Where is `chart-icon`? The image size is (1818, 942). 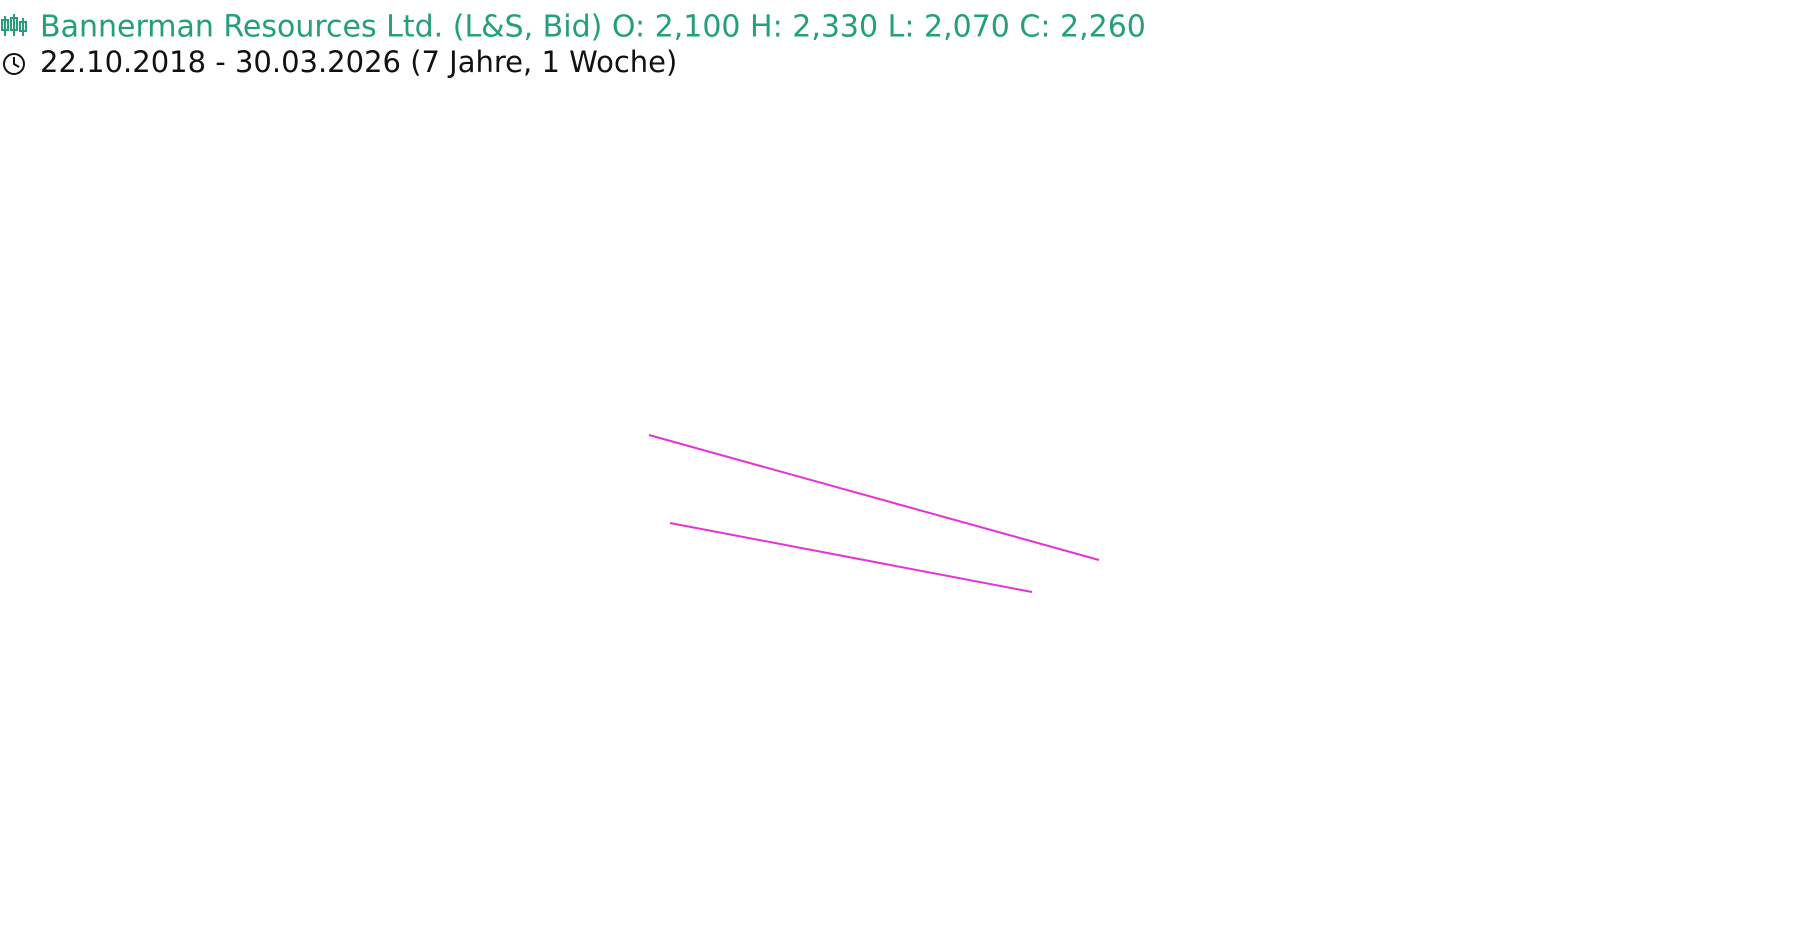 chart-icon is located at coordinates (14, 25).